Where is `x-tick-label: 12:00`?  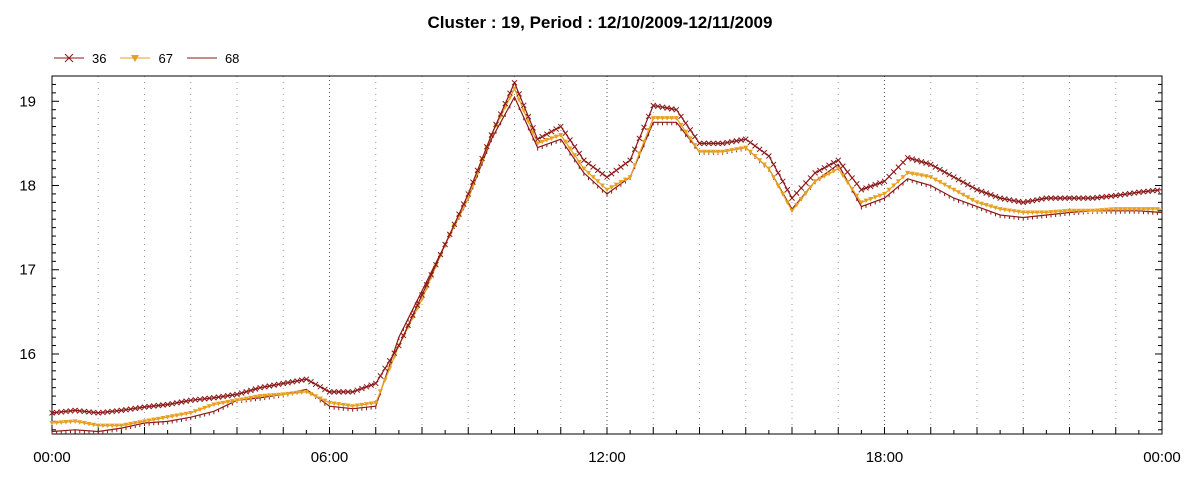 x-tick-label: 12:00 is located at coordinates (607, 457).